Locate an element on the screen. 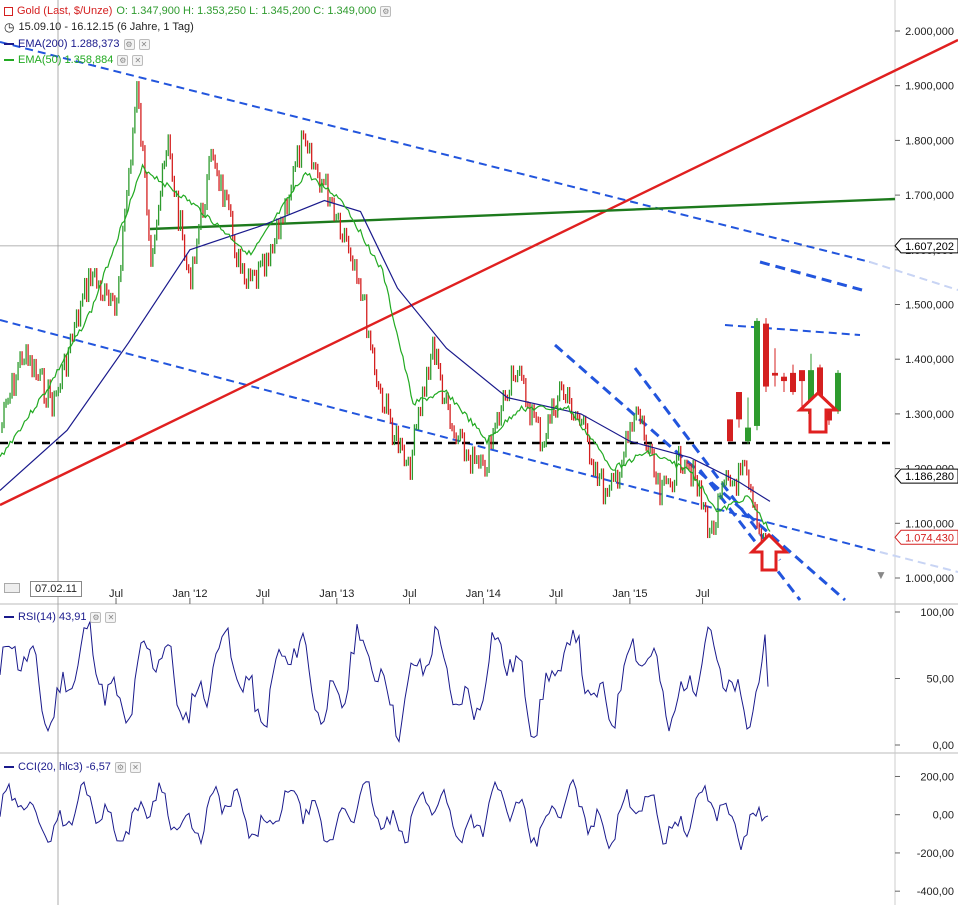 The width and height of the screenshot is (958, 905). cci-close-icon: ✕ is located at coordinates (135, 767).